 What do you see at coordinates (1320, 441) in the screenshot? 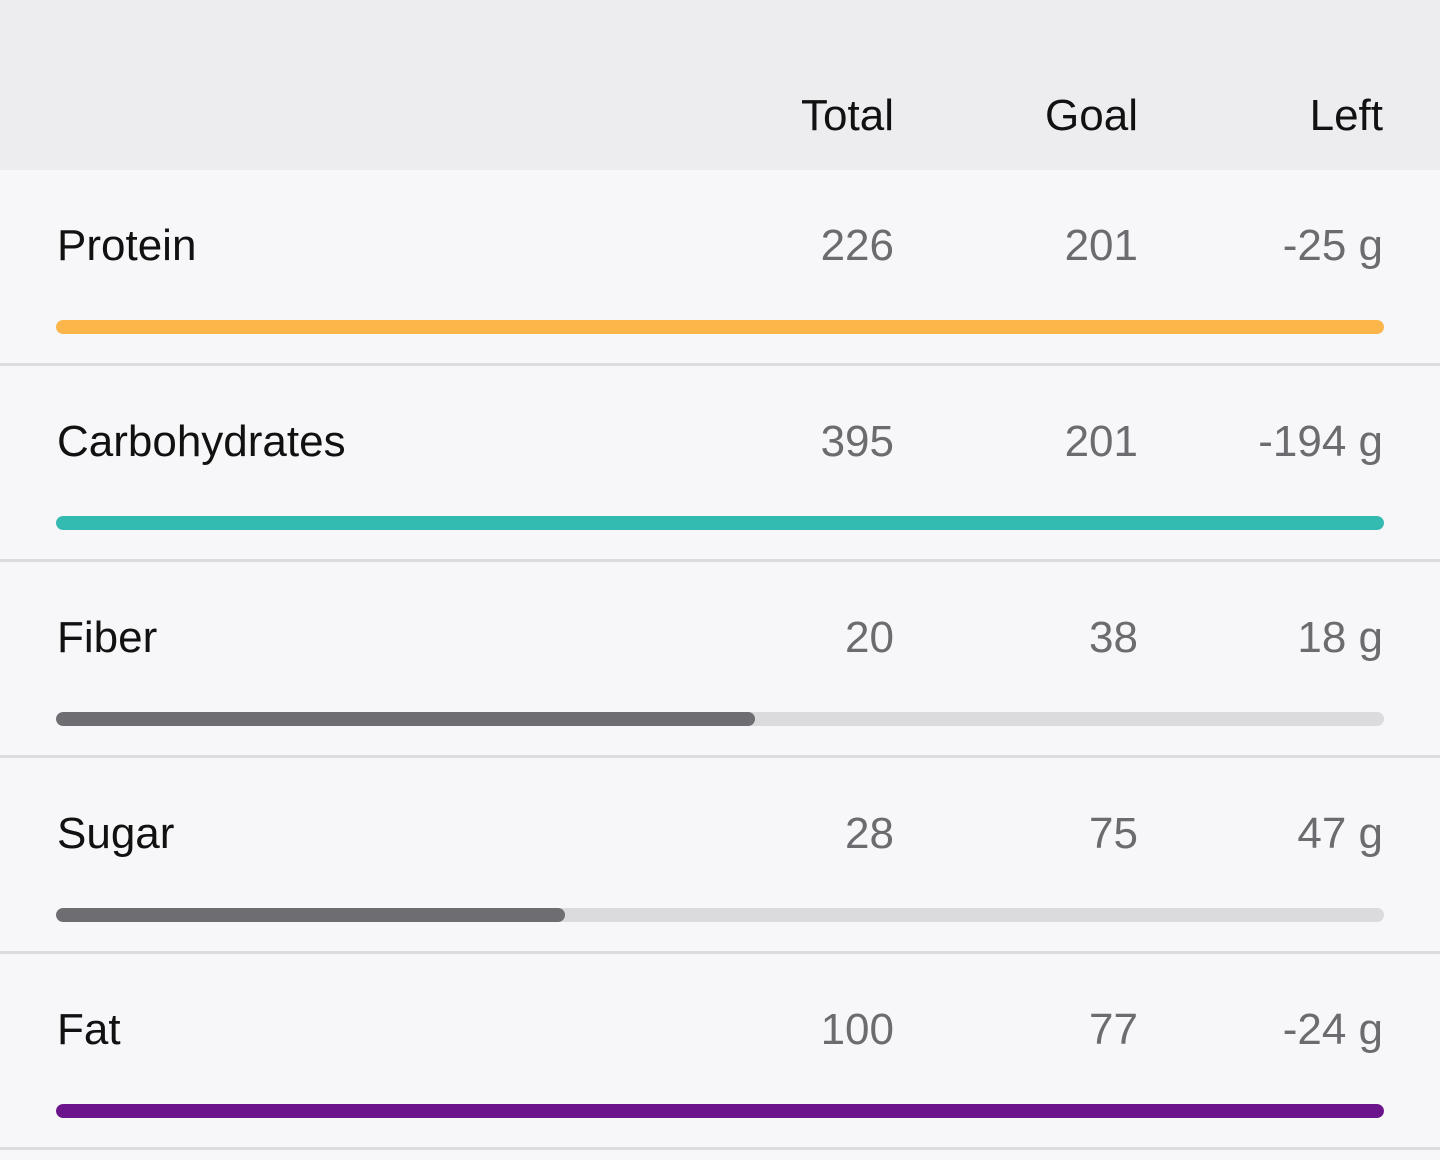
I see `nutrient-left: -194 g` at bounding box center [1320, 441].